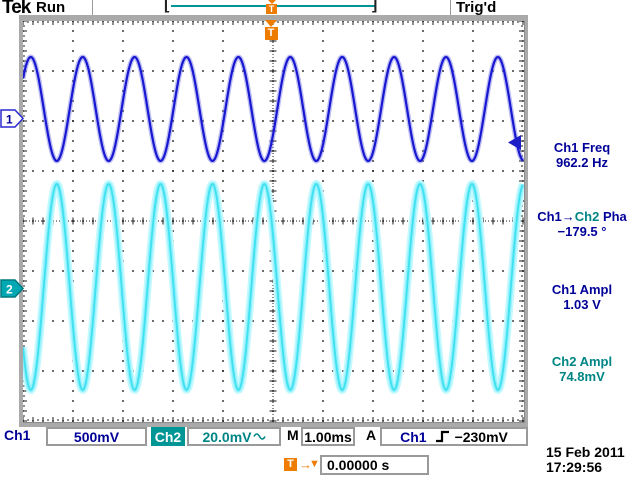 The width and height of the screenshot is (640, 480). Describe the element at coordinates (442, 436) in the screenshot. I see `rising-slope-icon` at that location.